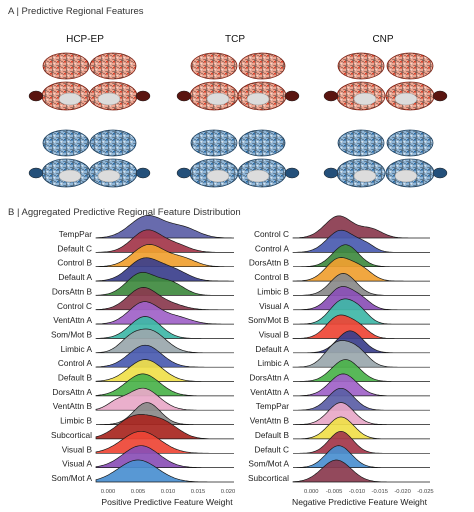  I want to click on brain-hcp-ep-positive-subcortical-right, so click(143, 96).